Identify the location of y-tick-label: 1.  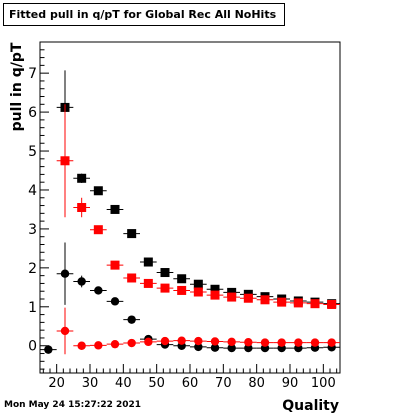
(32, 308).